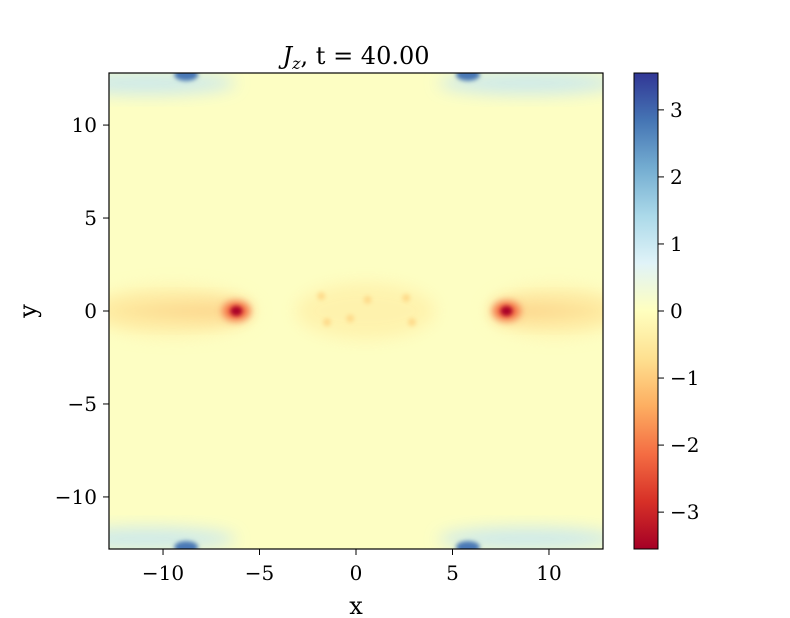  What do you see at coordinates (684, 512) in the screenshot?
I see `colorbar-tick-label: −3` at bounding box center [684, 512].